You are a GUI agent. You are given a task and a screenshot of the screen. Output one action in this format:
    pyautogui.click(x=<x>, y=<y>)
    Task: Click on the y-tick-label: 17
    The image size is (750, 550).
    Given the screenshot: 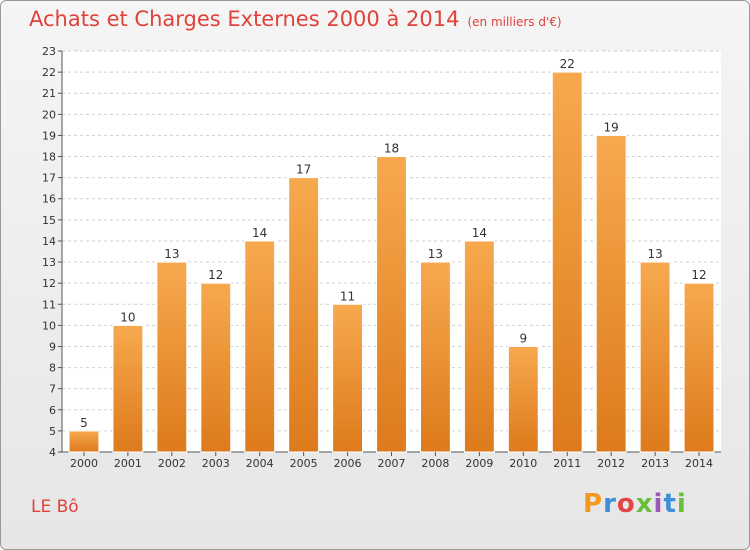 What is the action you would take?
    pyautogui.click(x=49, y=178)
    